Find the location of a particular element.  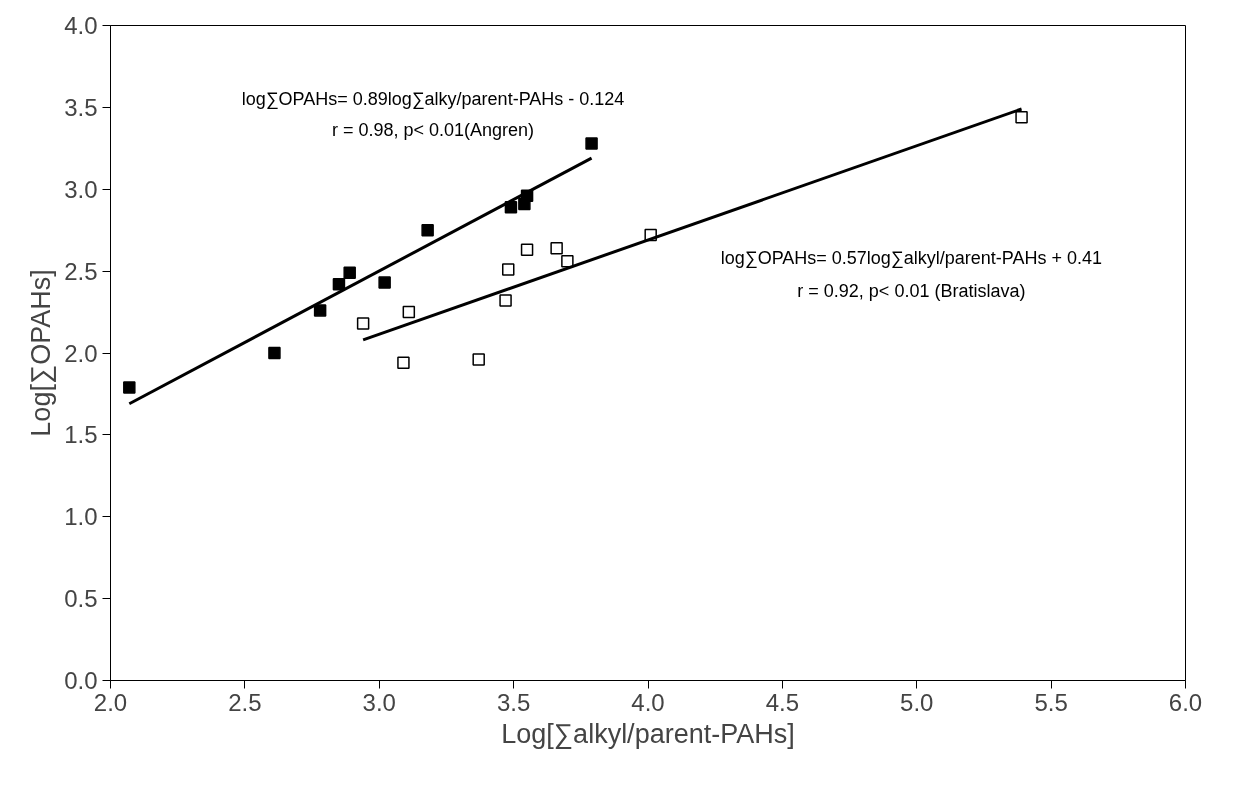

annotation: r = 0.98, p< 0.01(Angren) is located at coordinates (433, 130).